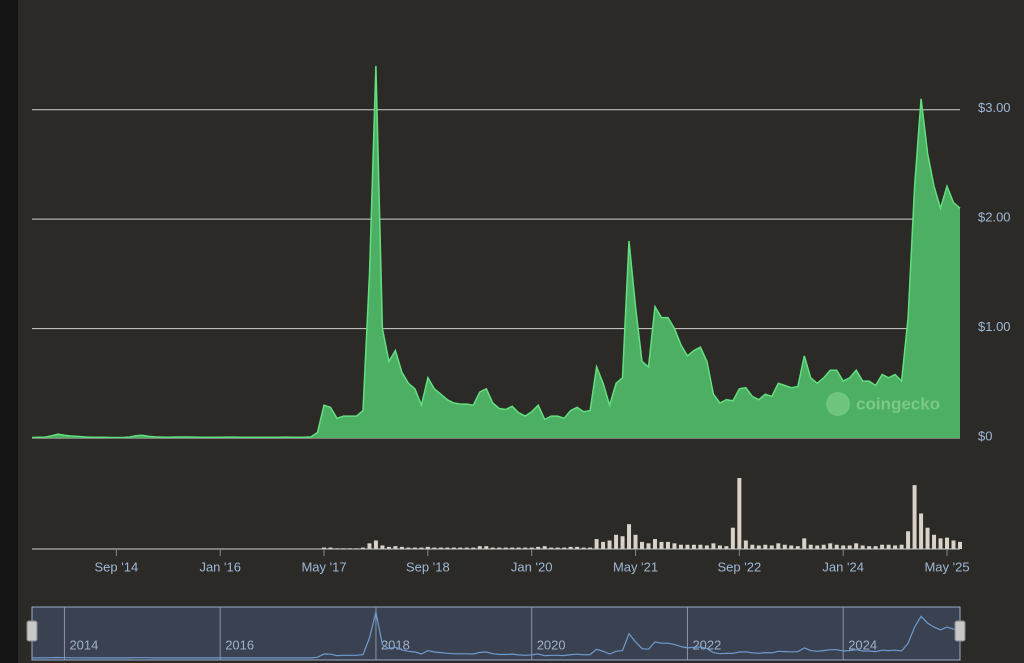  Describe the element at coordinates (551, 644) in the screenshot. I see `navigator-tick-label: 2020` at that location.